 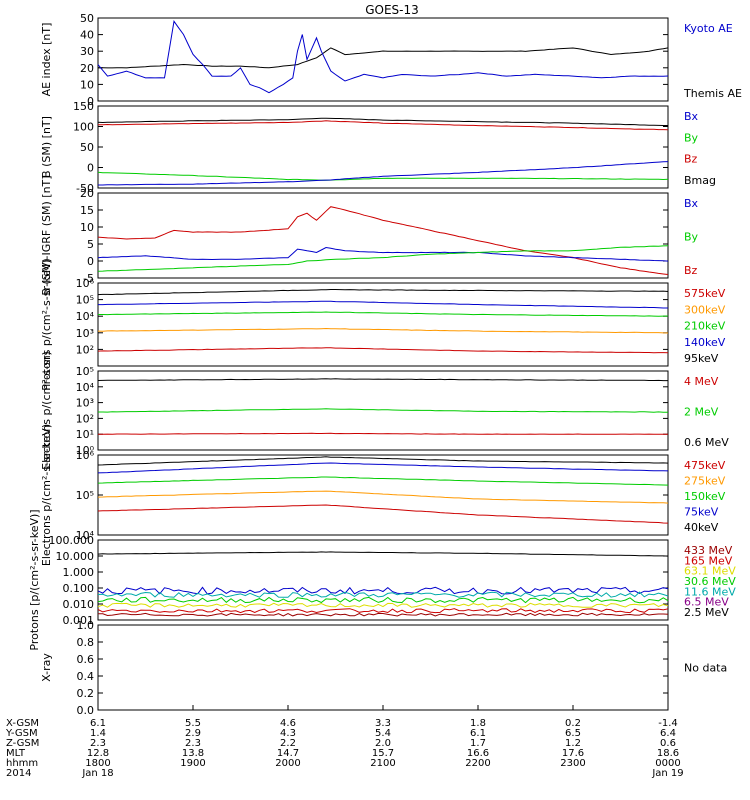 I want to click on y-tick-label: 0.0, so click(x=86, y=710).